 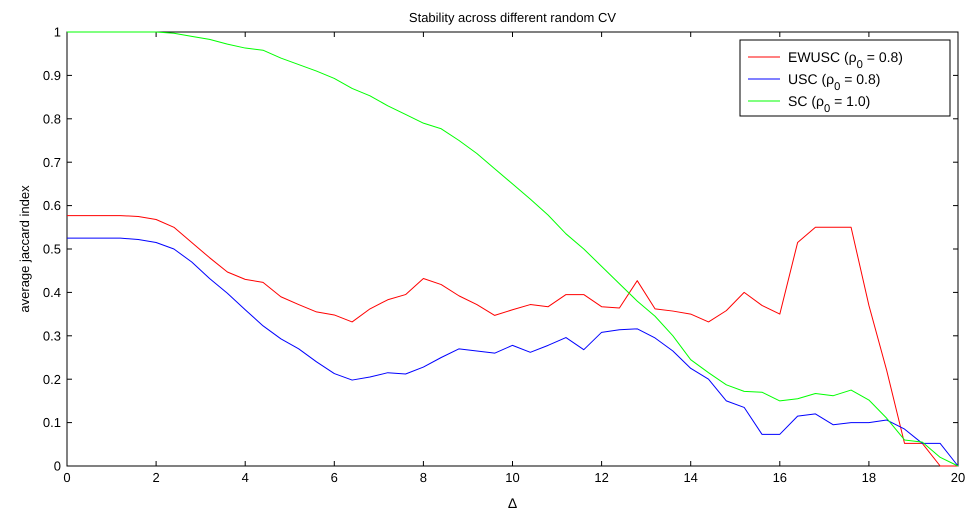 What do you see at coordinates (512, 477) in the screenshot?
I see `x-tick-label: 10` at bounding box center [512, 477].